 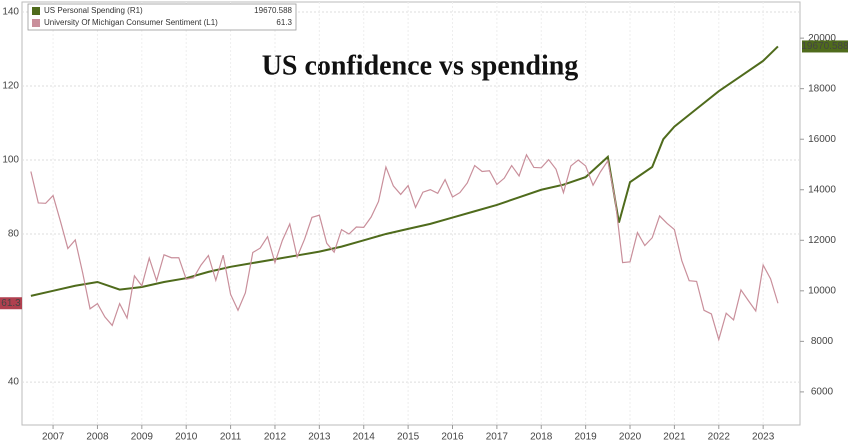 What do you see at coordinates (273, 10) in the screenshot?
I see `legend-value: 19670.588` at bounding box center [273, 10].